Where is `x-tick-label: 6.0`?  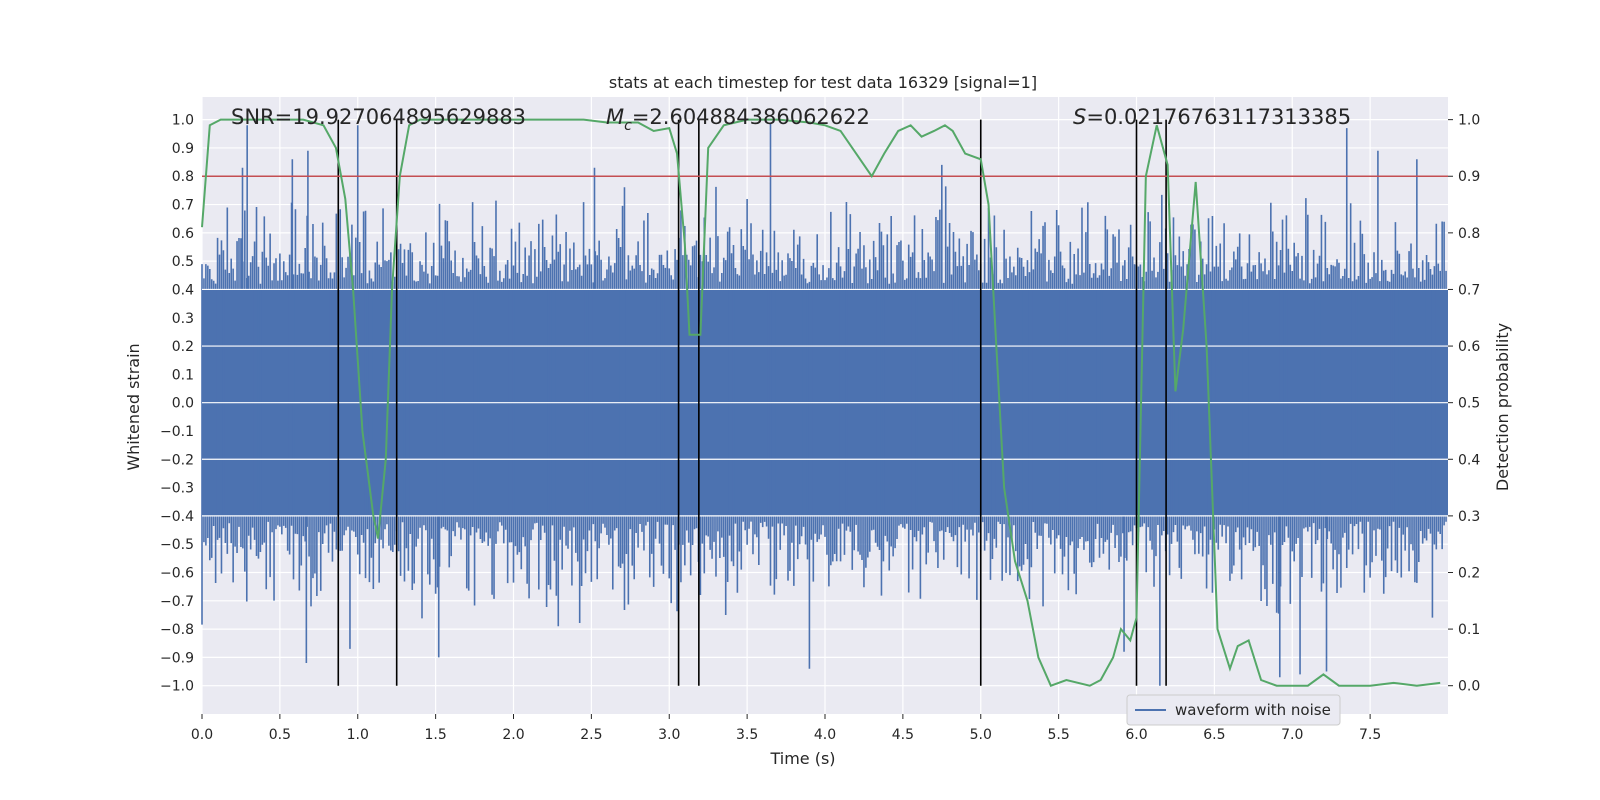
x-tick-label: 6.0 is located at coordinates (1136, 735).